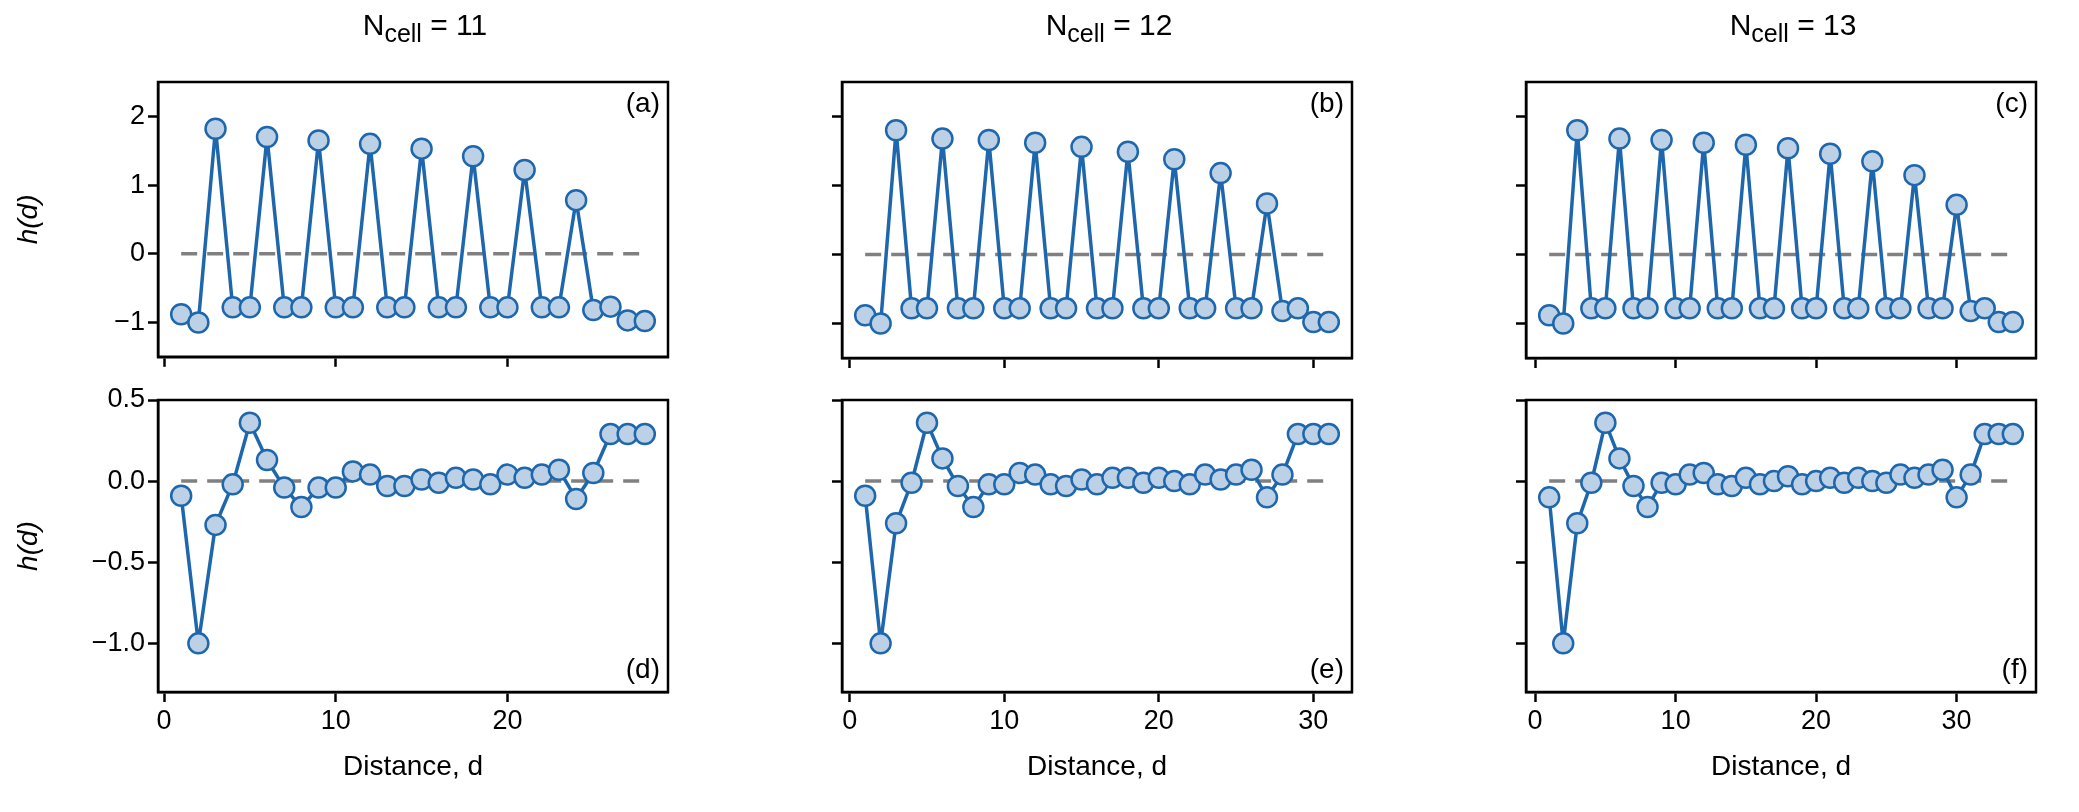 Image resolution: width=2079 pixels, height=812 pixels. Describe the element at coordinates (642, 102) in the screenshot. I see `annotation: (a)` at that location.